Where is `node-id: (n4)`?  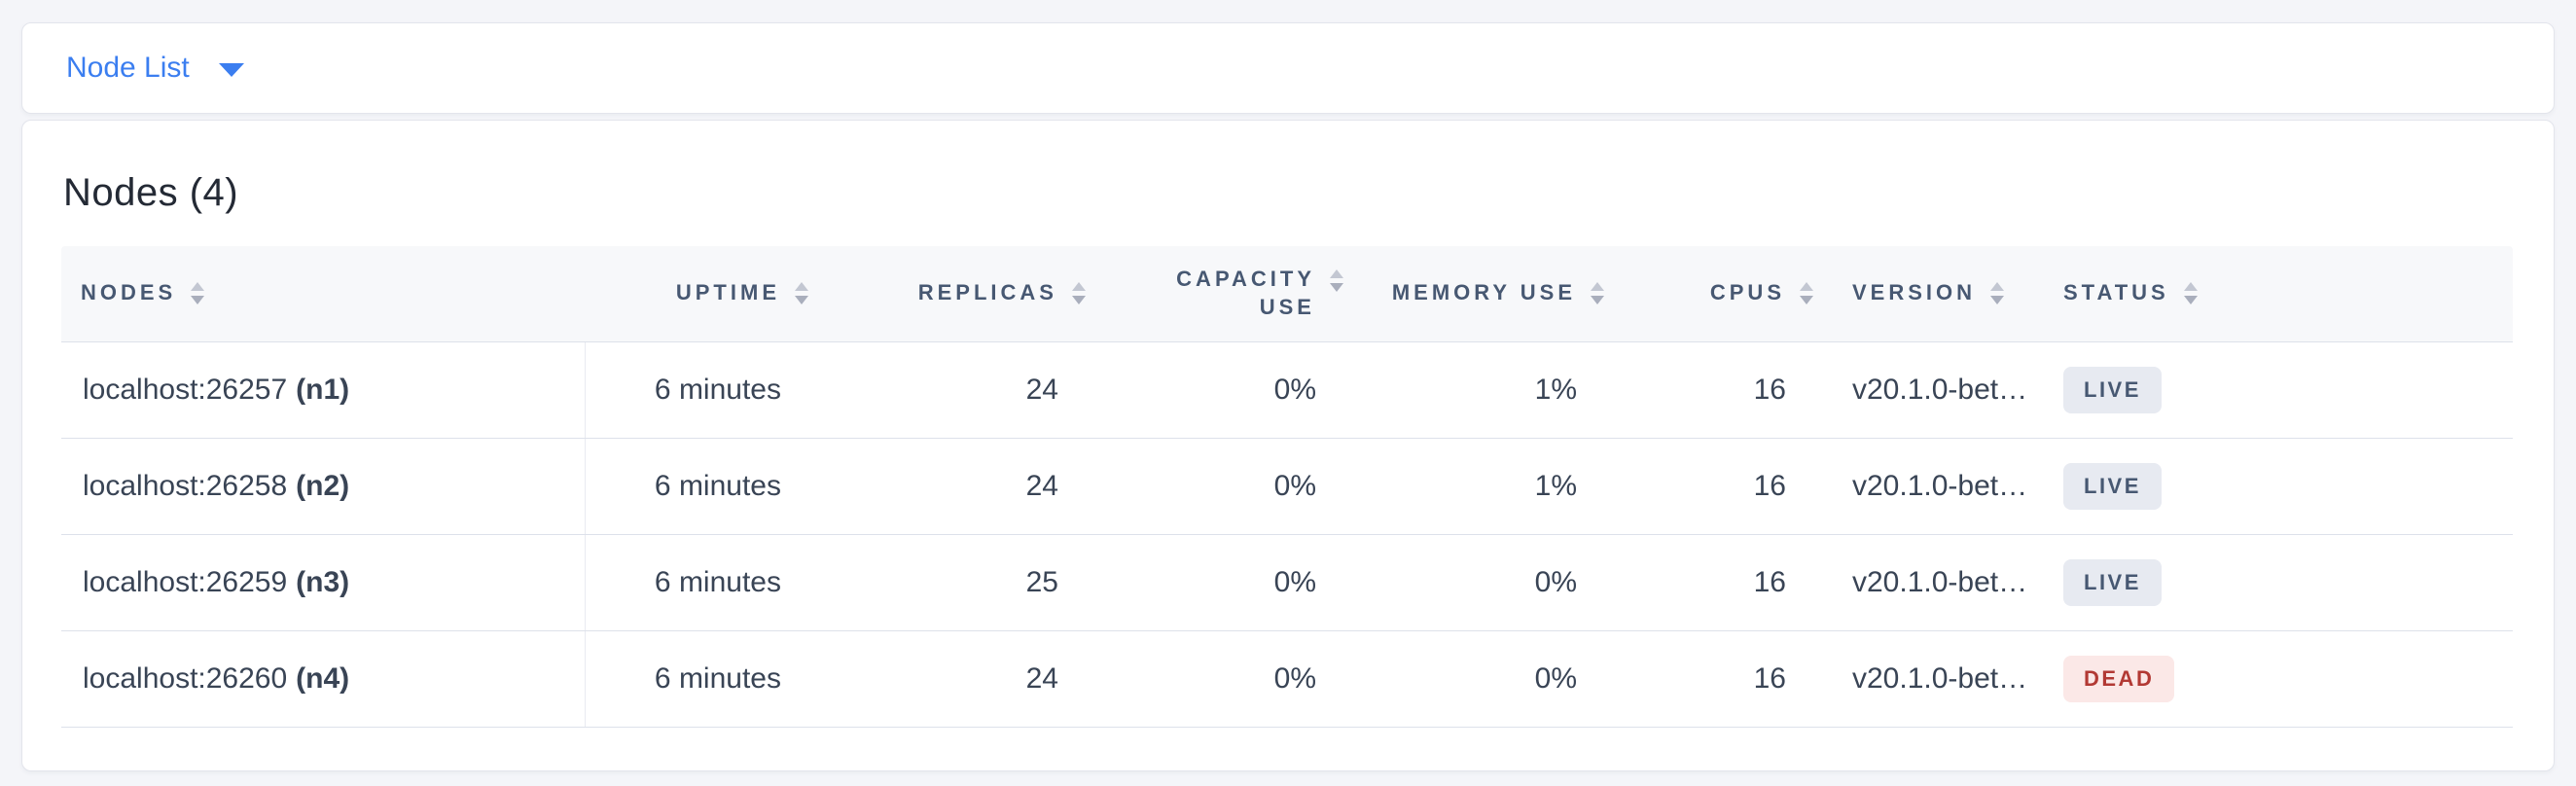
node-id: (n4) is located at coordinates (323, 678).